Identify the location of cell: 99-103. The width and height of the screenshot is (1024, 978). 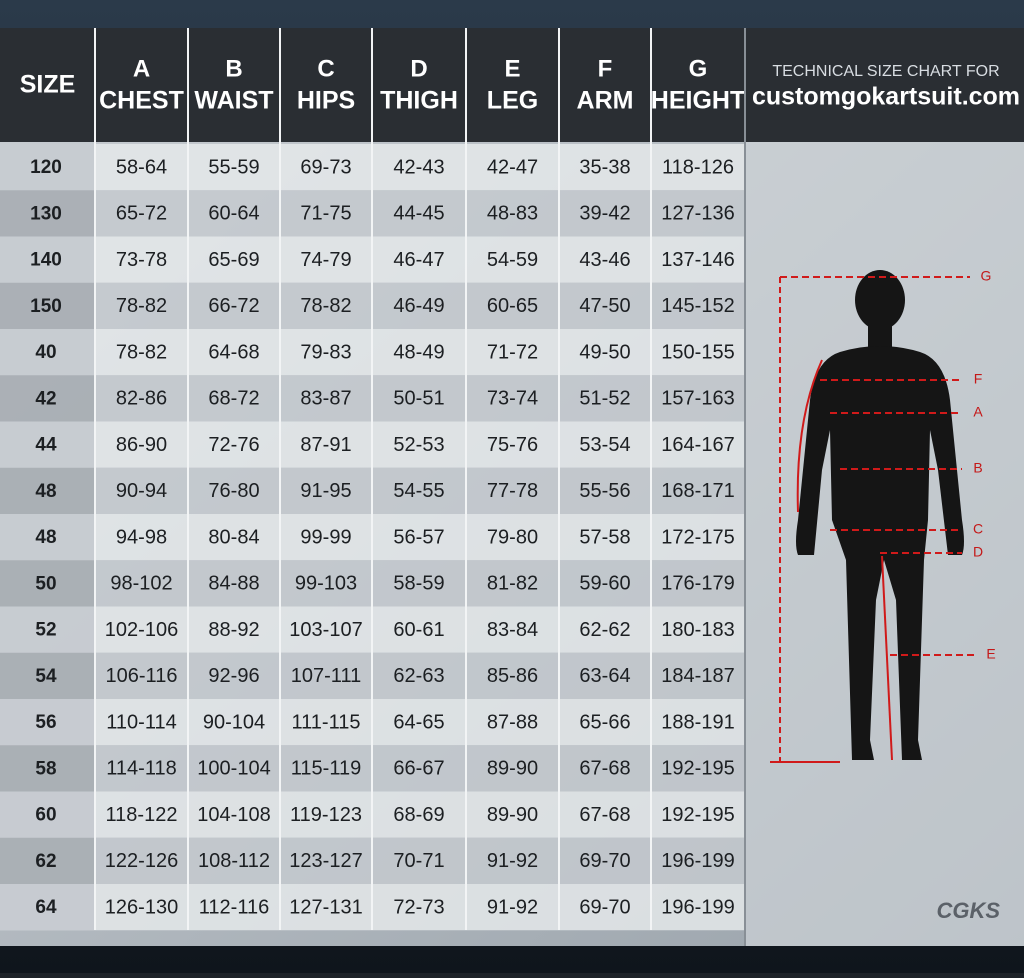
(326, 584).